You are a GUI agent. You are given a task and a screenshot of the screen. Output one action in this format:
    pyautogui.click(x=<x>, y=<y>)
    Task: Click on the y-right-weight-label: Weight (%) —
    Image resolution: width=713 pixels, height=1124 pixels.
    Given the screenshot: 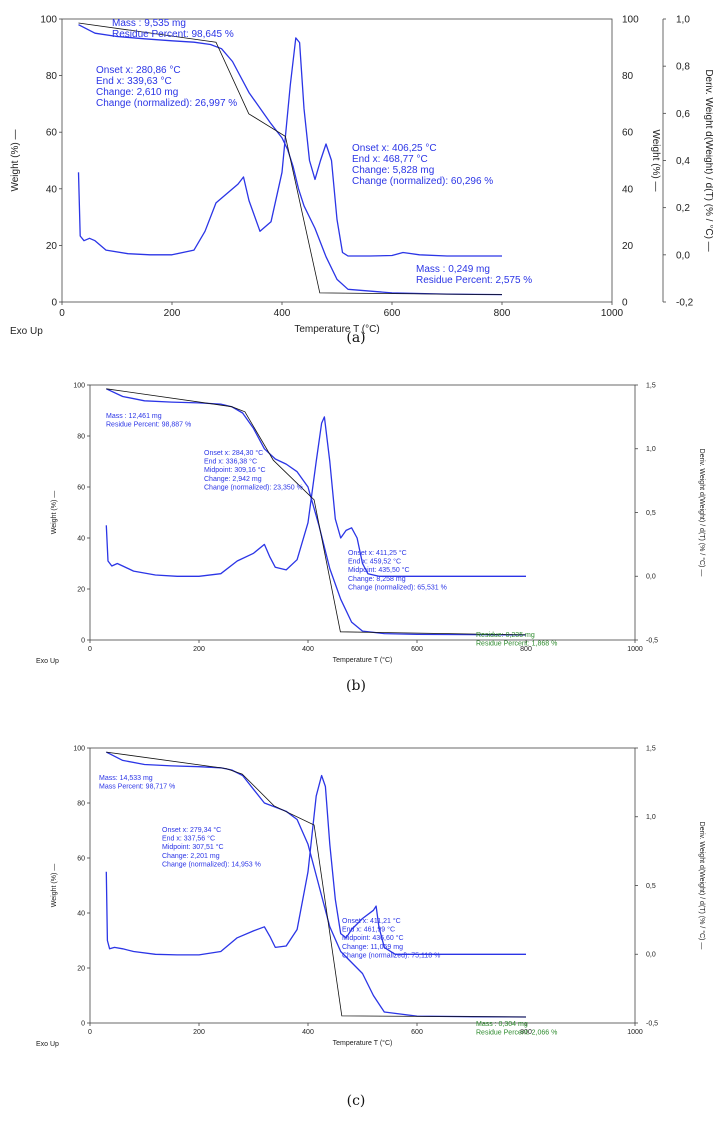 What is the action you would take?
    pyautogui.click(x=655, y=160)
    